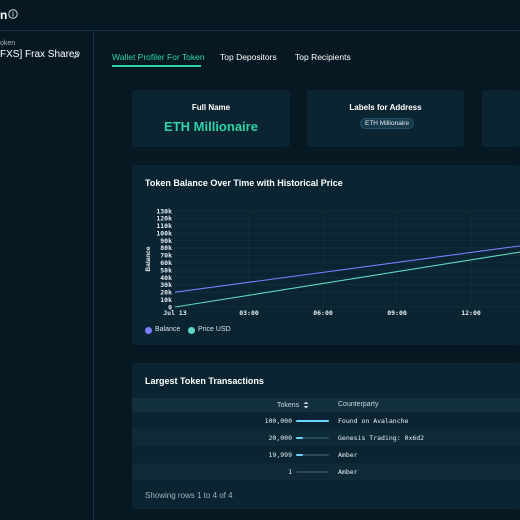 The height and width of the screenshot is (520, 520). I want to click on page-title: n, so click(4, 15).